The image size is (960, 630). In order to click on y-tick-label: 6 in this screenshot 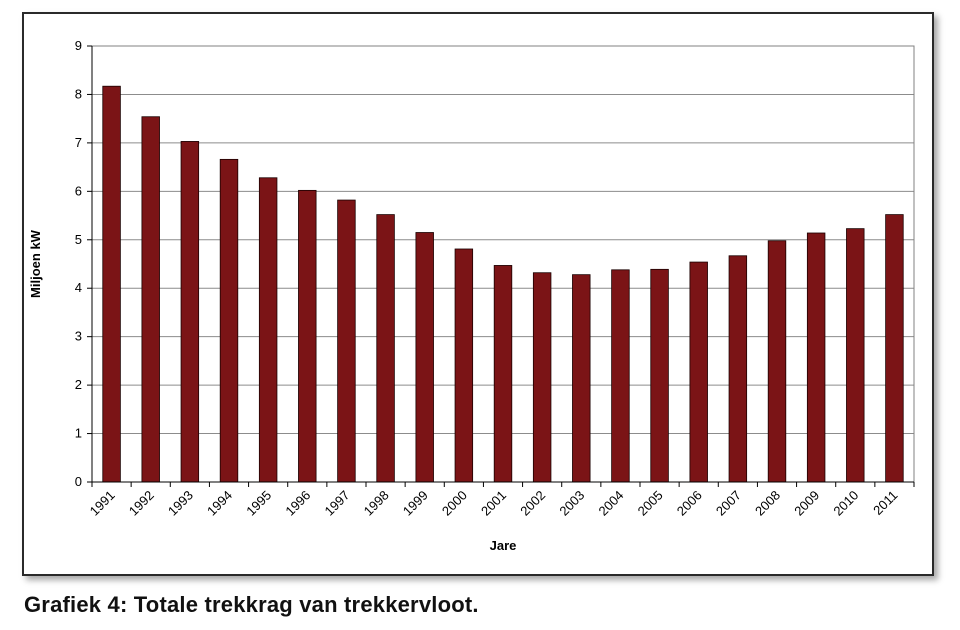, I will do `click(78, 190)`.